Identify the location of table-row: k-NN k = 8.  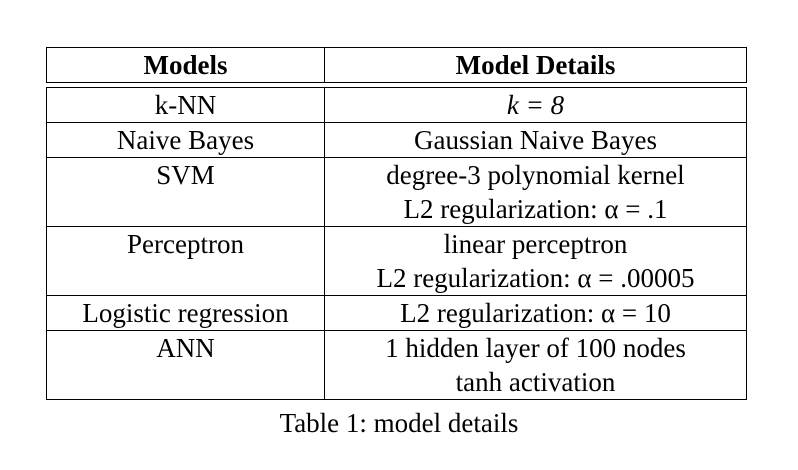
(396, 105).